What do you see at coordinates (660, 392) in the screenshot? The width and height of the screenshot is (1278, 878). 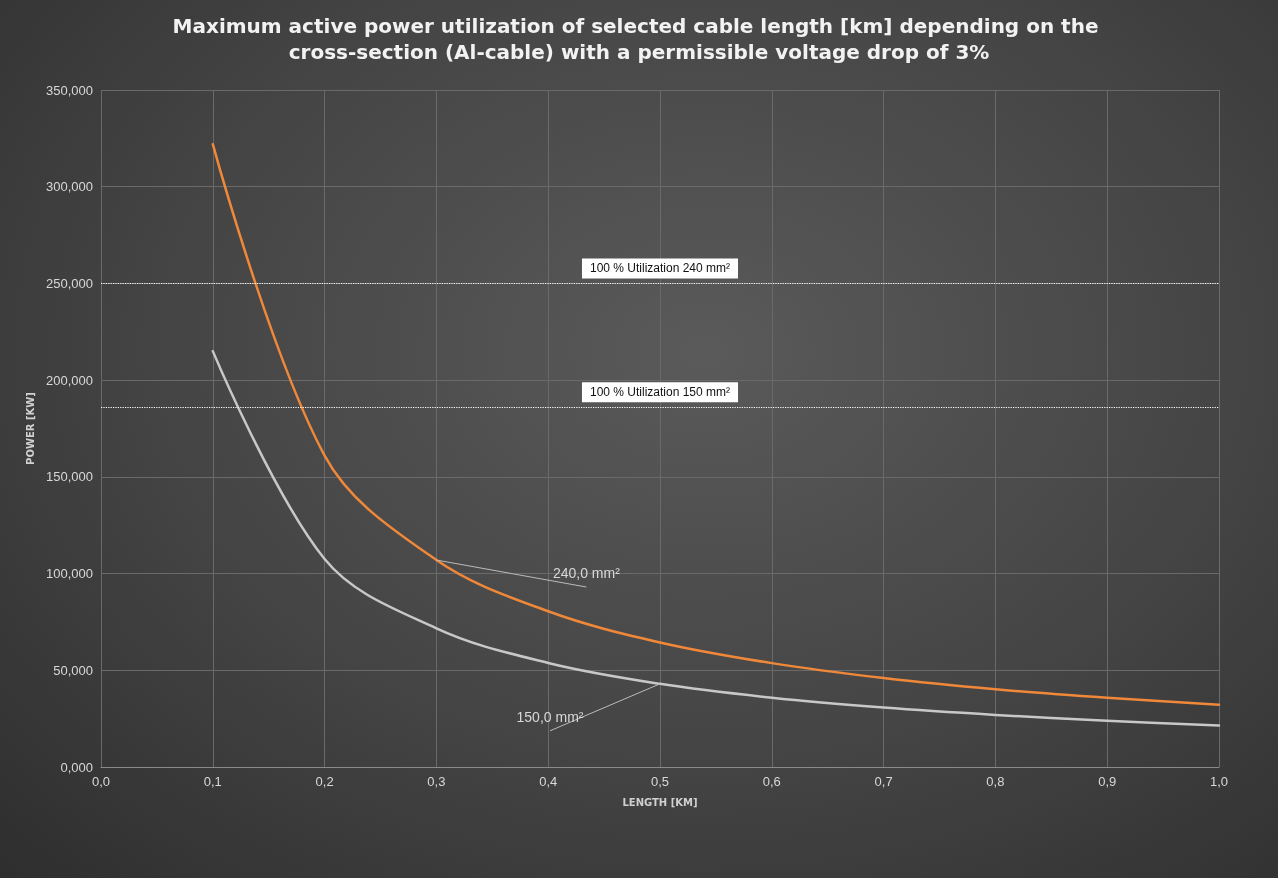 I see `ref-line-label: 100 % Utilization 150 mm²` at bounding box center [660, 392].